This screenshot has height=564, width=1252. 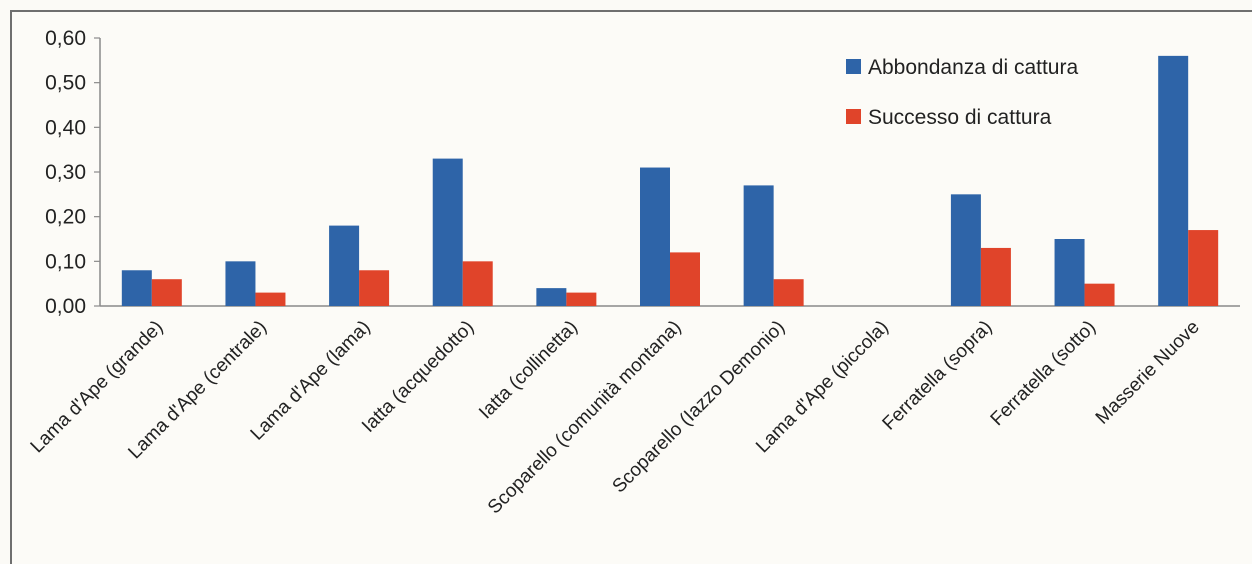 I want to click on legend: Abbondanza di cattura Successo di cattura, so click(x=962, y=92).